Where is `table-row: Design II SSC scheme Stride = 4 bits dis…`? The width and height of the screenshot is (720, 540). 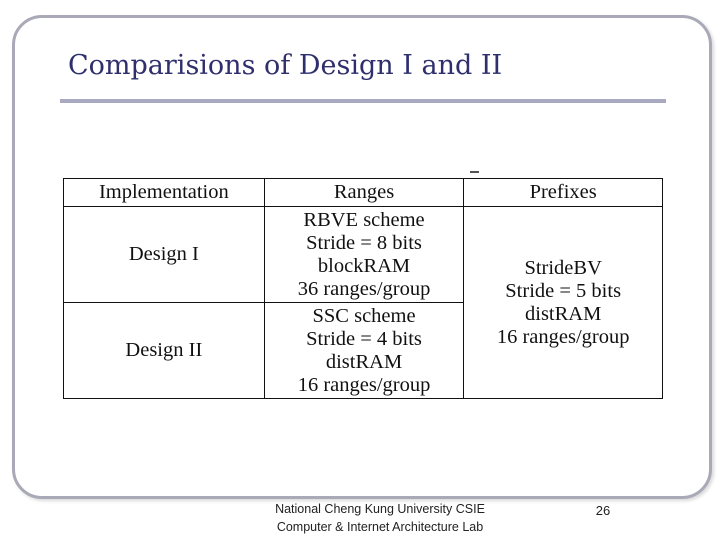 table-row: Design II SSC scheme Stride = 4 bits dis… is located at coordinates (363, 350).